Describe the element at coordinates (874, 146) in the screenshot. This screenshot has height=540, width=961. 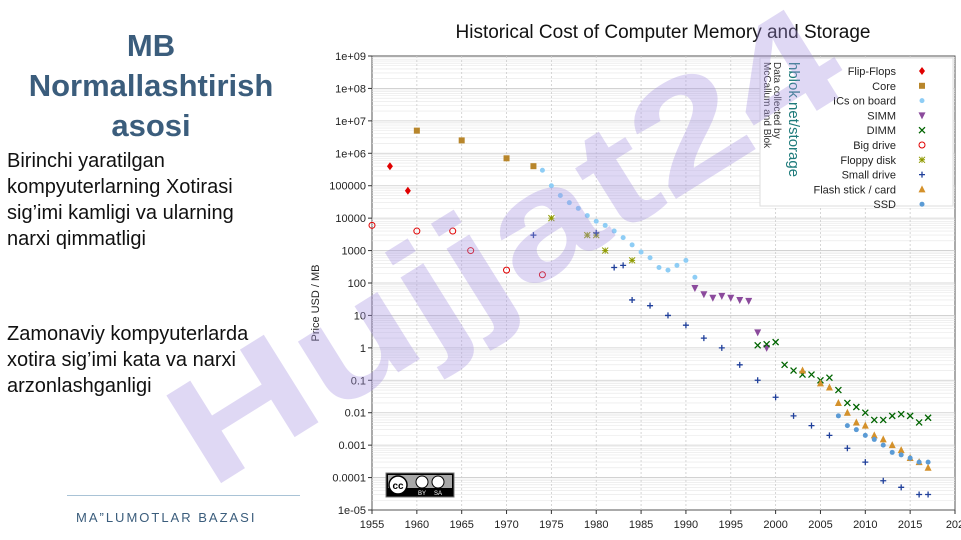
I see `legend-label-big-drive: Big drive` at that location.